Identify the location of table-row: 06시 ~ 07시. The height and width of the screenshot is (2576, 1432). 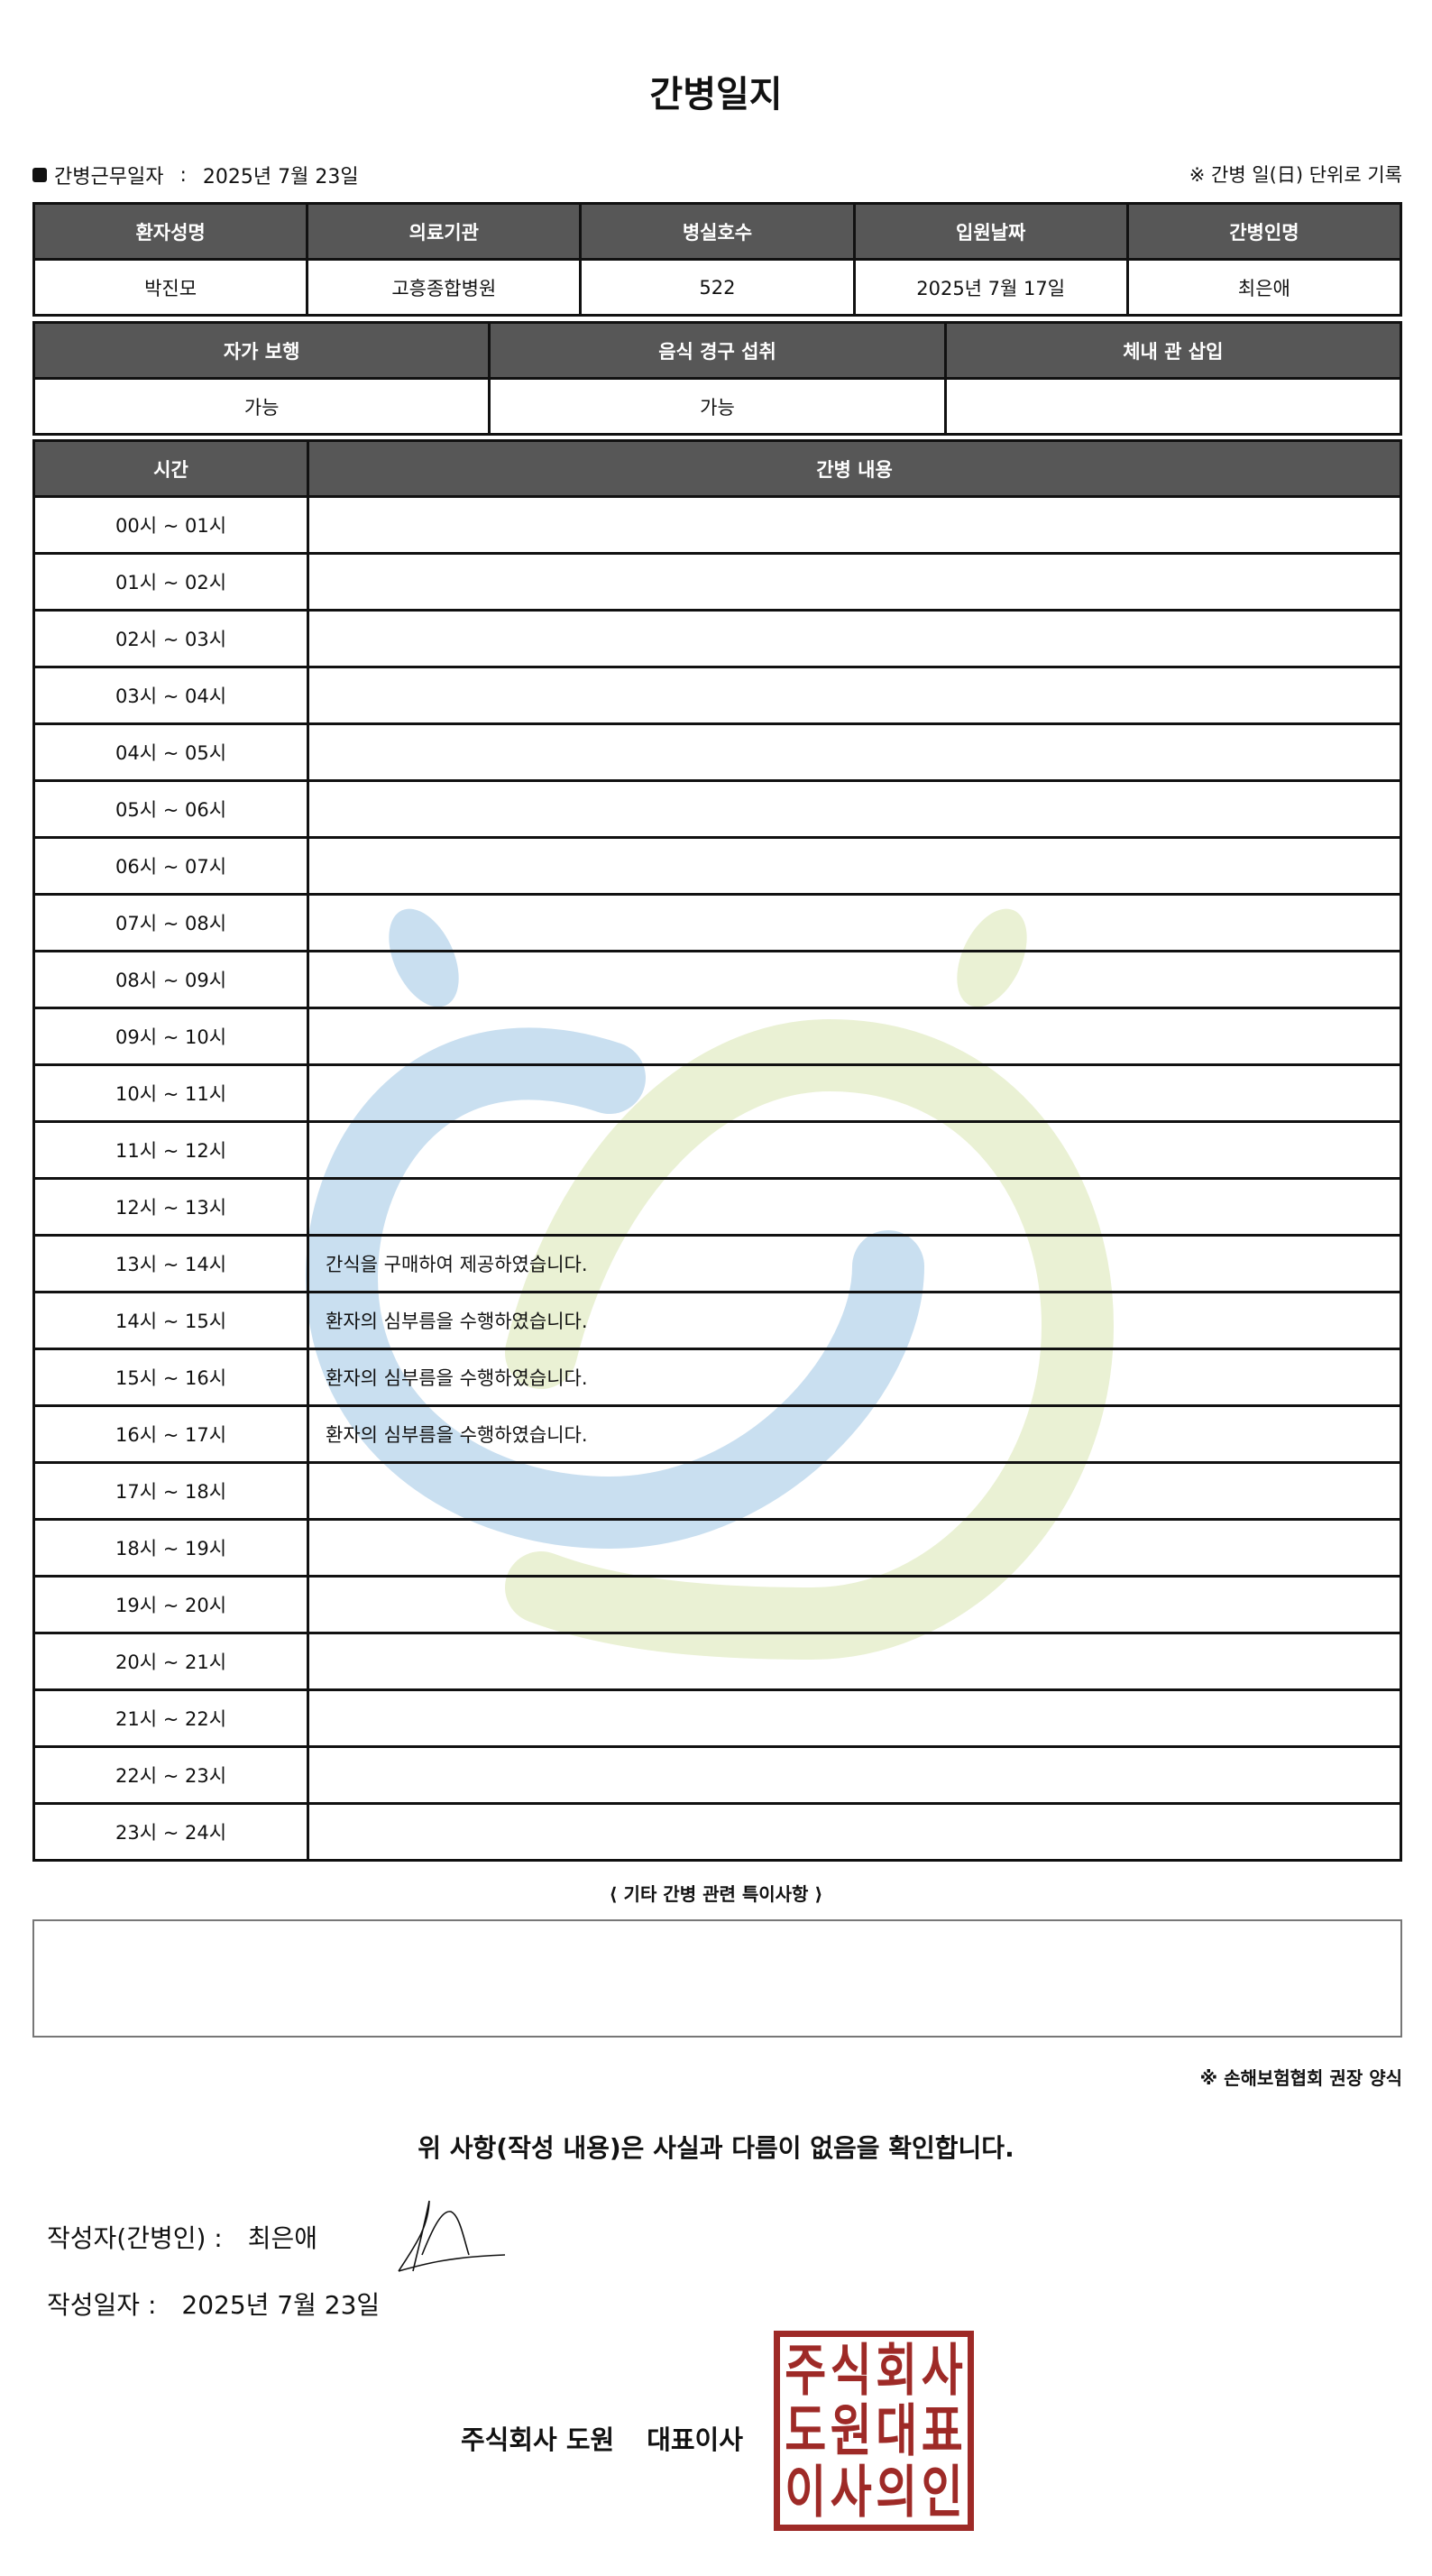
(717, 866).